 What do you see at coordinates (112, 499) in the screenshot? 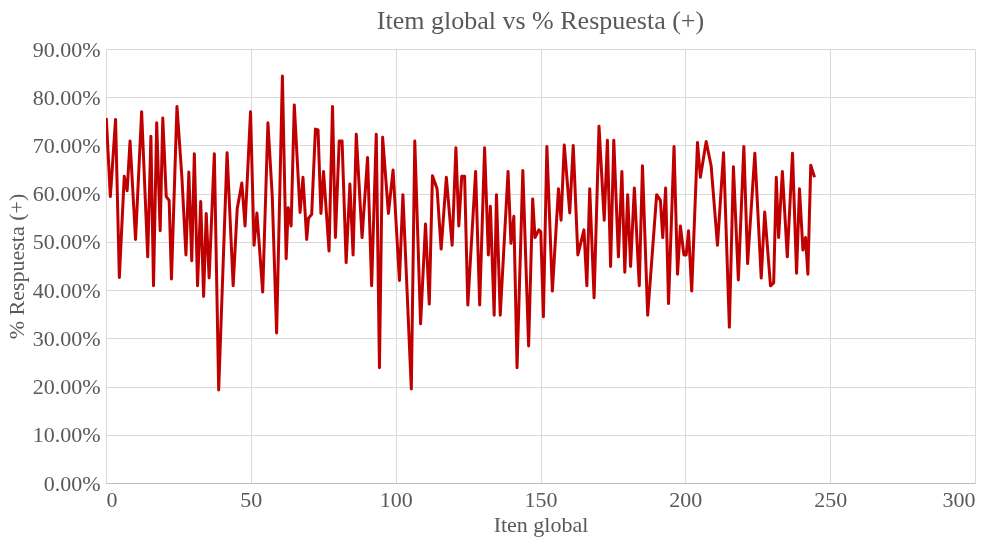
I see `x-tick-label: 0` at bounding box center [112, 499].